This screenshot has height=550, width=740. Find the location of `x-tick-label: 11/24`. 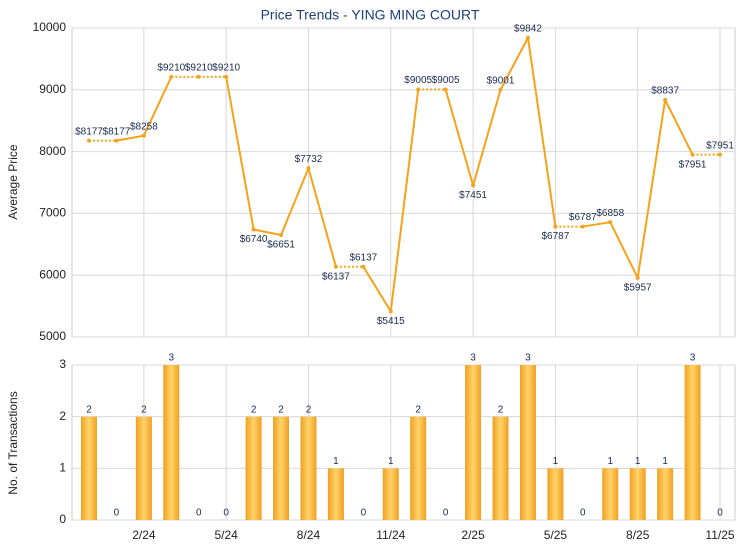

x-tick-label: 11/24 is located at coordinates (390, 535).